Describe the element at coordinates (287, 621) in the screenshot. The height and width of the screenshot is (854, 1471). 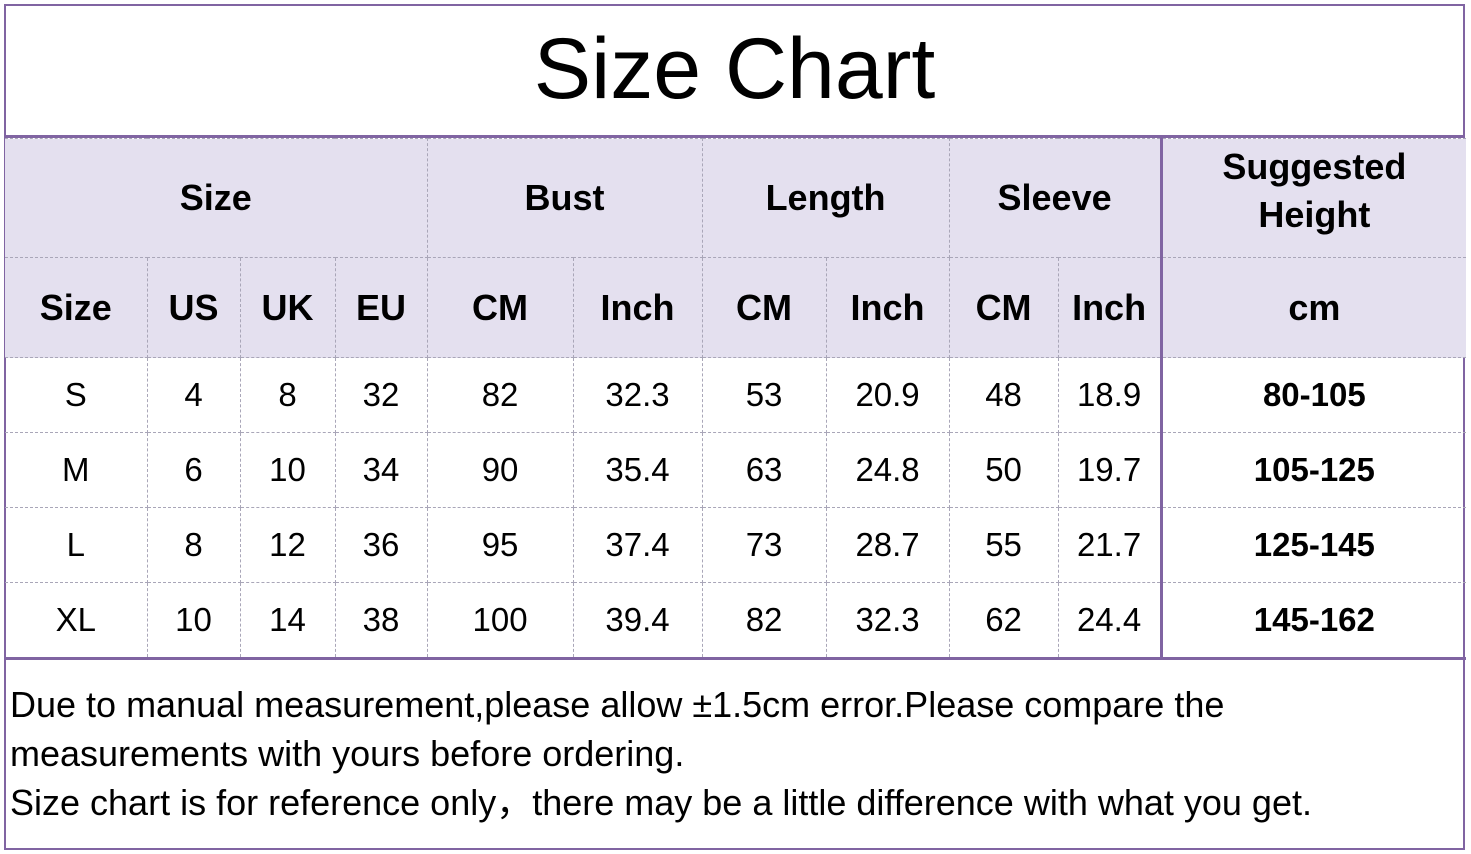
I see `table-cell: 14` at that location.